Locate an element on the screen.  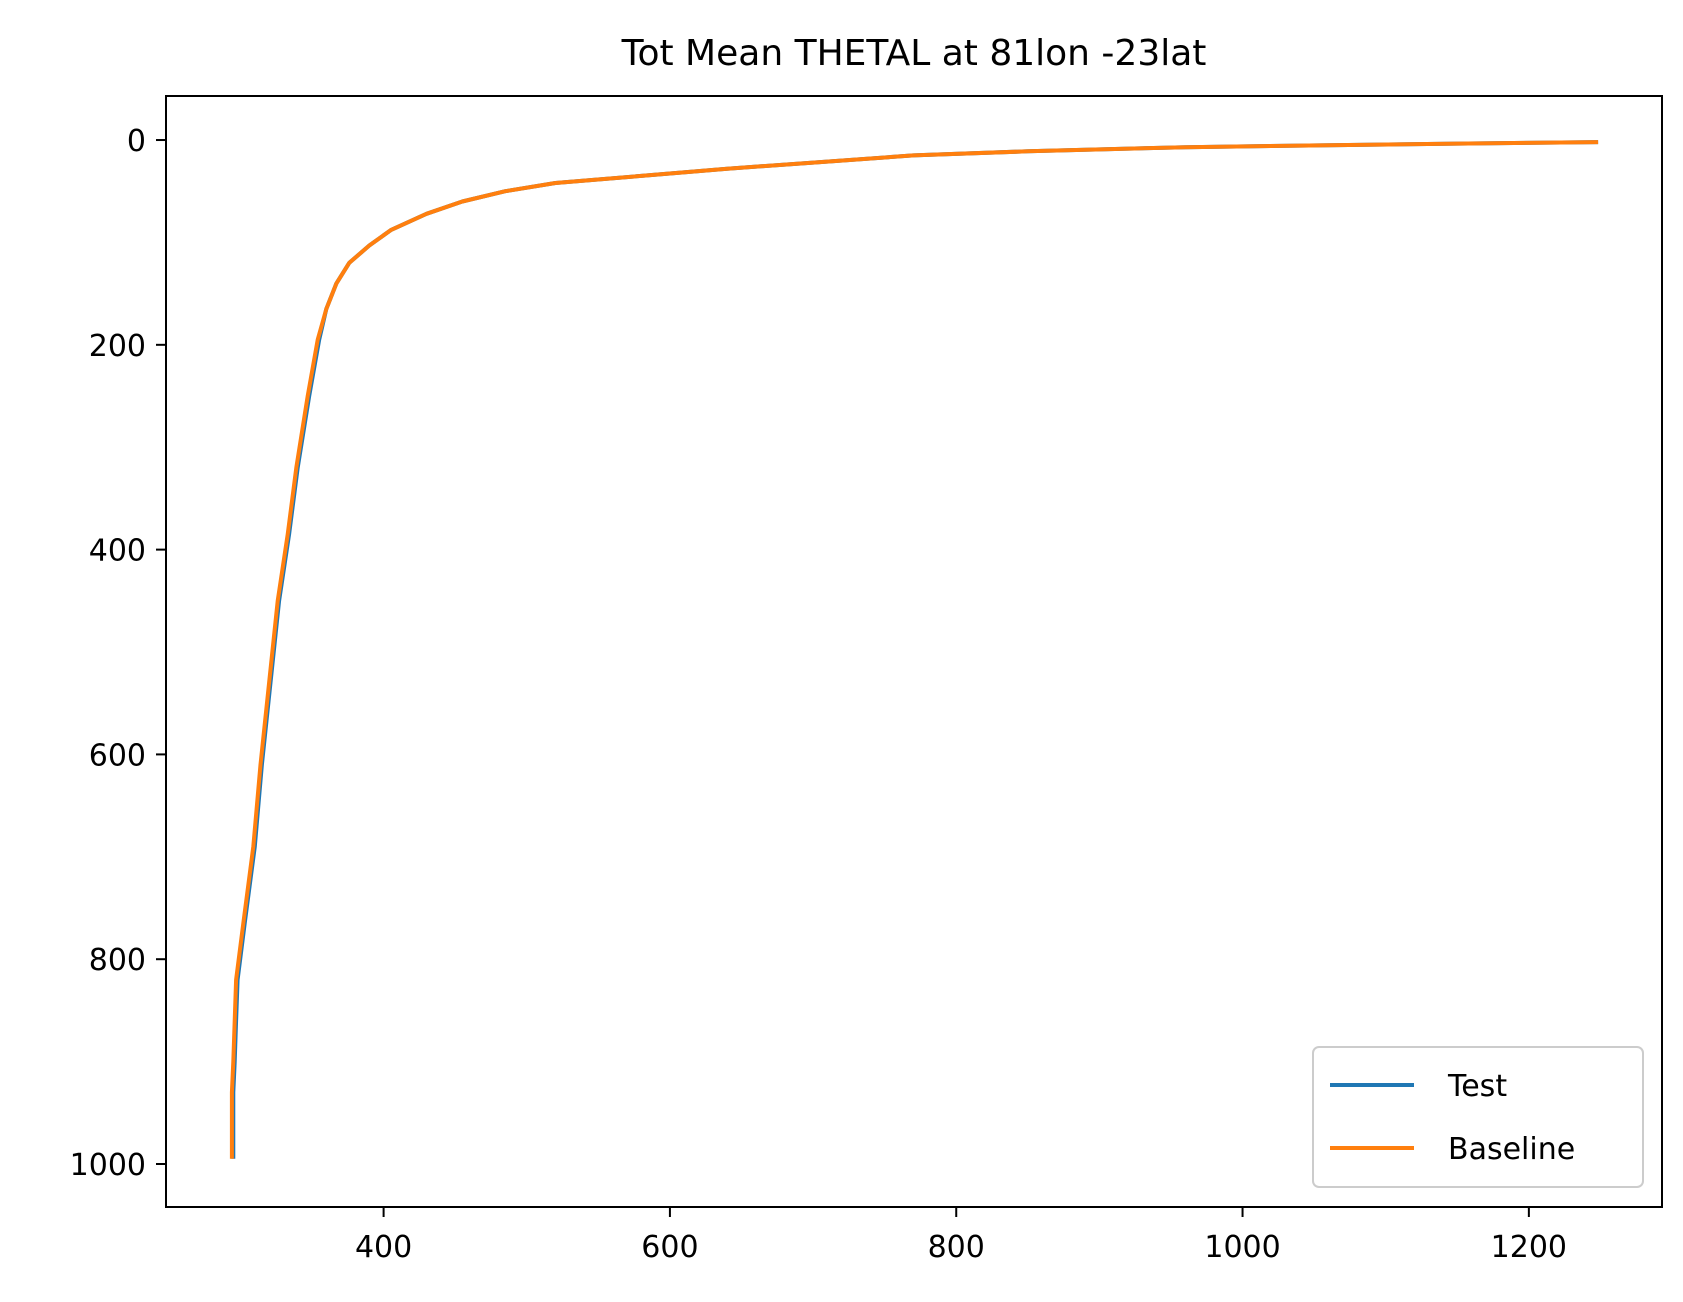
y-tick-label: 400 is located at coordinates (117, 551).